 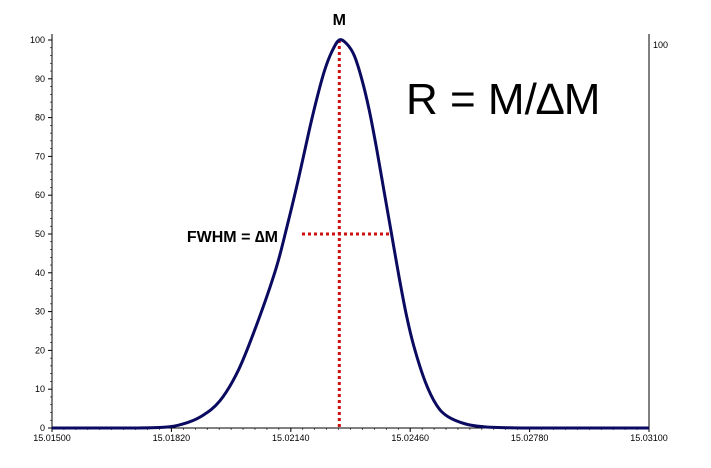 What do you see at coordinates (530, 438) in the screenshot?
I see `x-tick-label: 15.02780` at bounding box center [530, 438].